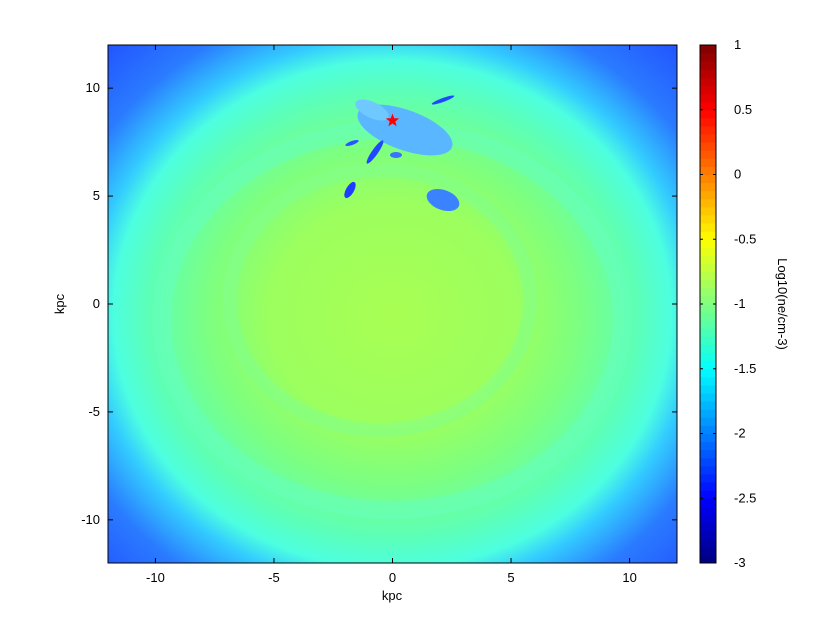 This screenshot has width=830, height=638. What do you see at coordinates (745, 368) in the screenshot?
I see `colorbar-tick-label: -1.5` at bounding box center [745, 368].